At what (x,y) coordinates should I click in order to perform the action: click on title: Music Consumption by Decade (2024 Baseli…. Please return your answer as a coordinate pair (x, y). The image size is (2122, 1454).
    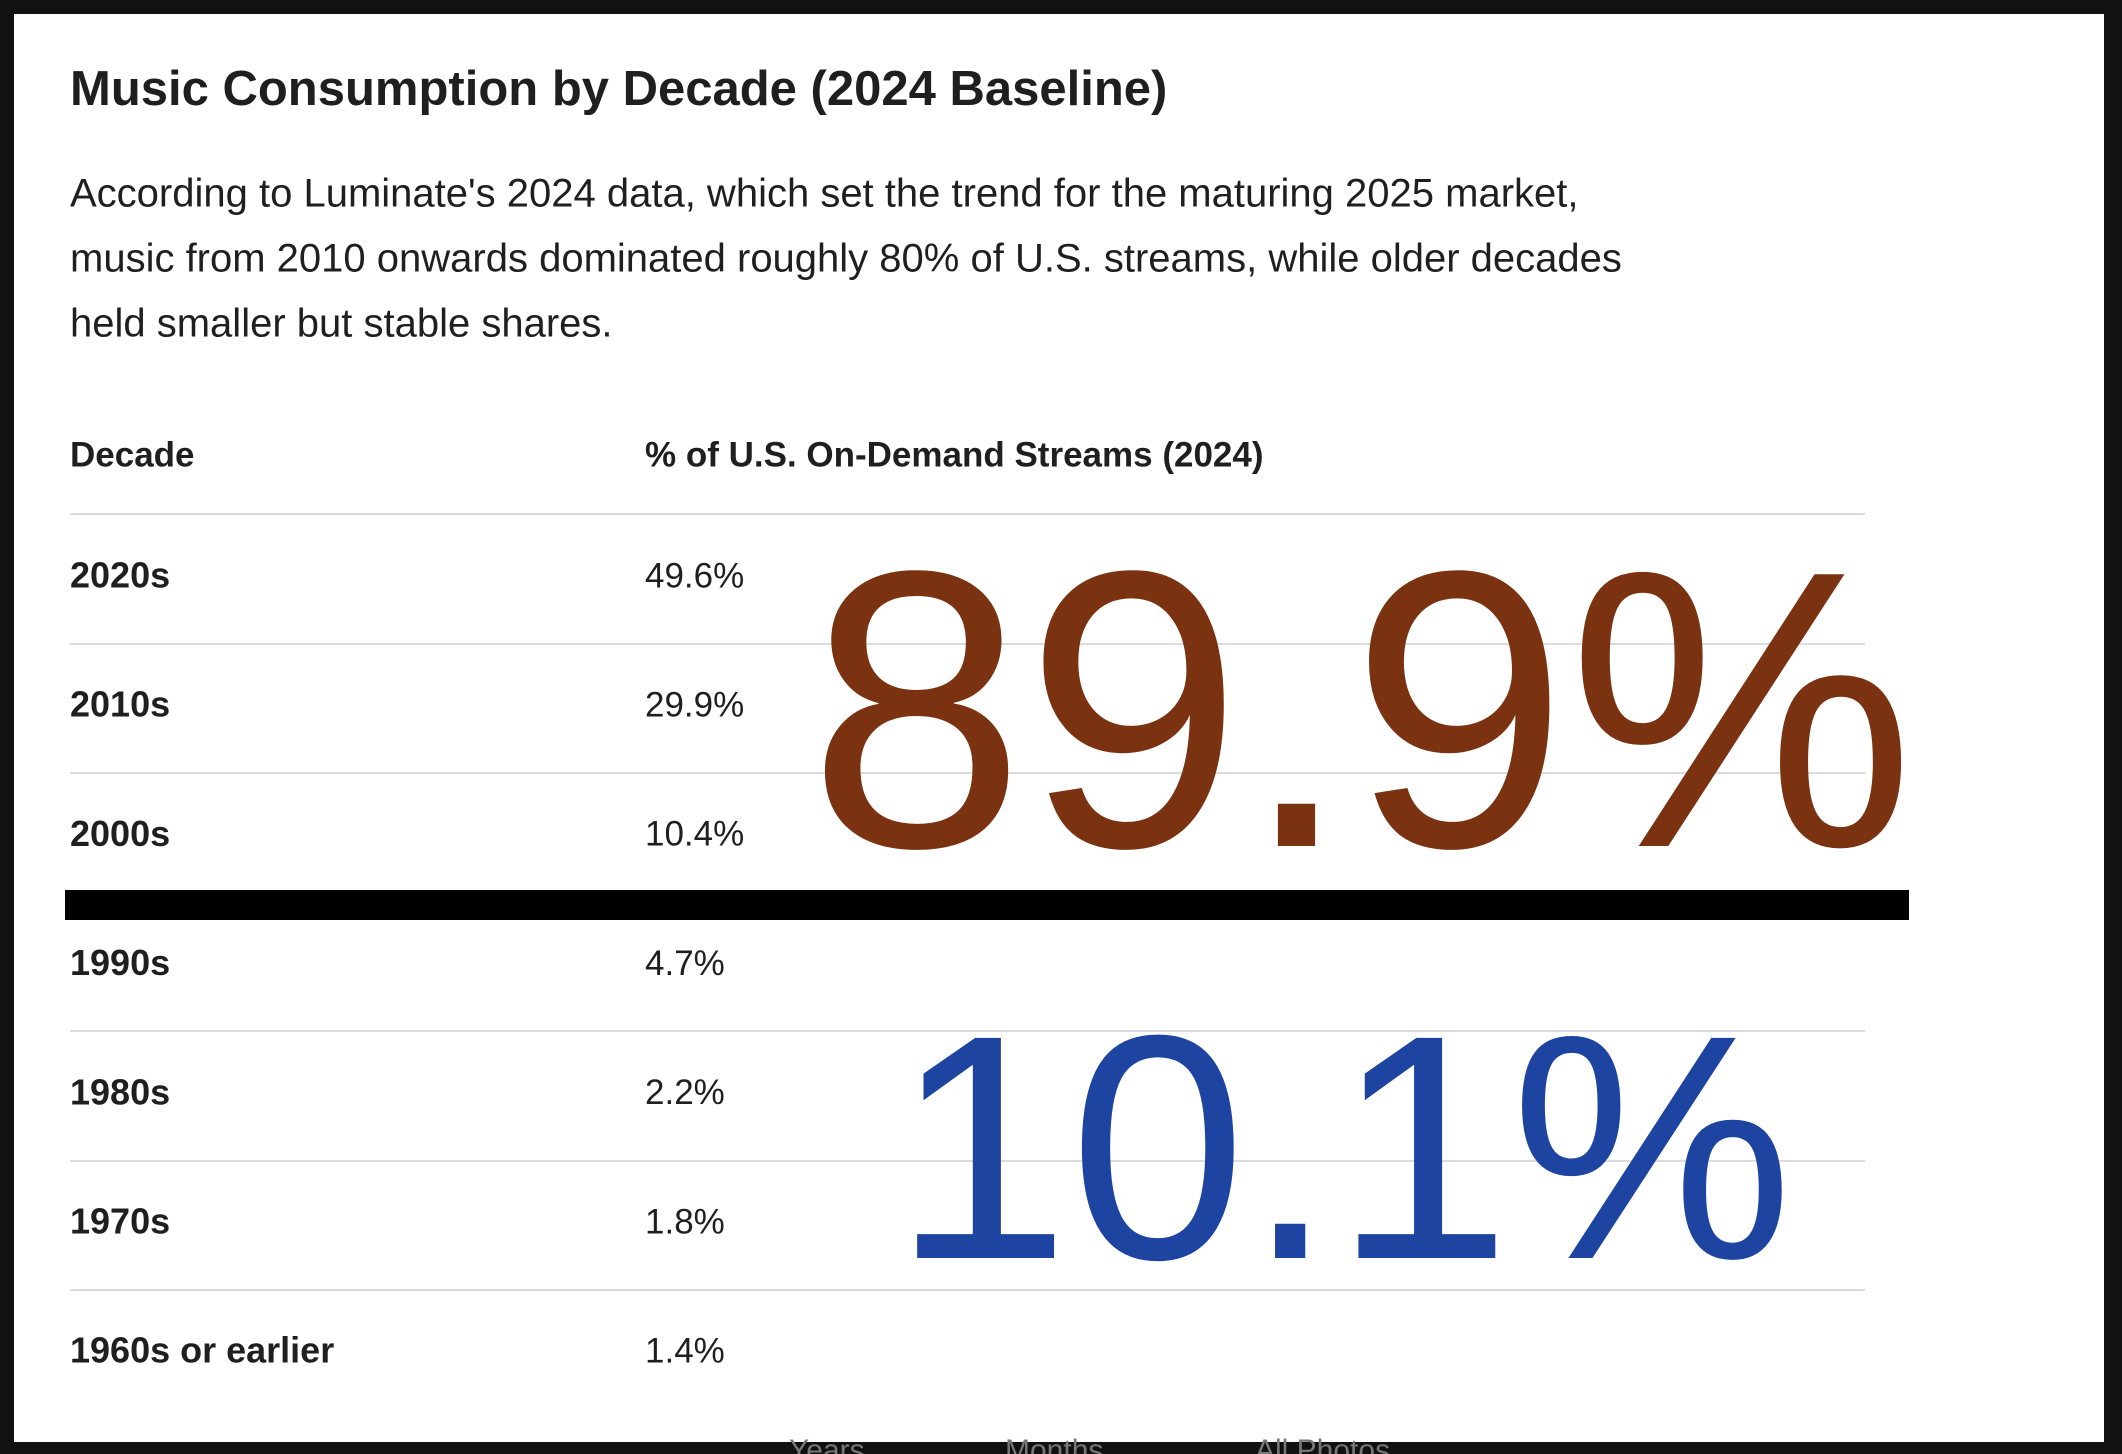
    Looking at the image, I should click on (618, 89).